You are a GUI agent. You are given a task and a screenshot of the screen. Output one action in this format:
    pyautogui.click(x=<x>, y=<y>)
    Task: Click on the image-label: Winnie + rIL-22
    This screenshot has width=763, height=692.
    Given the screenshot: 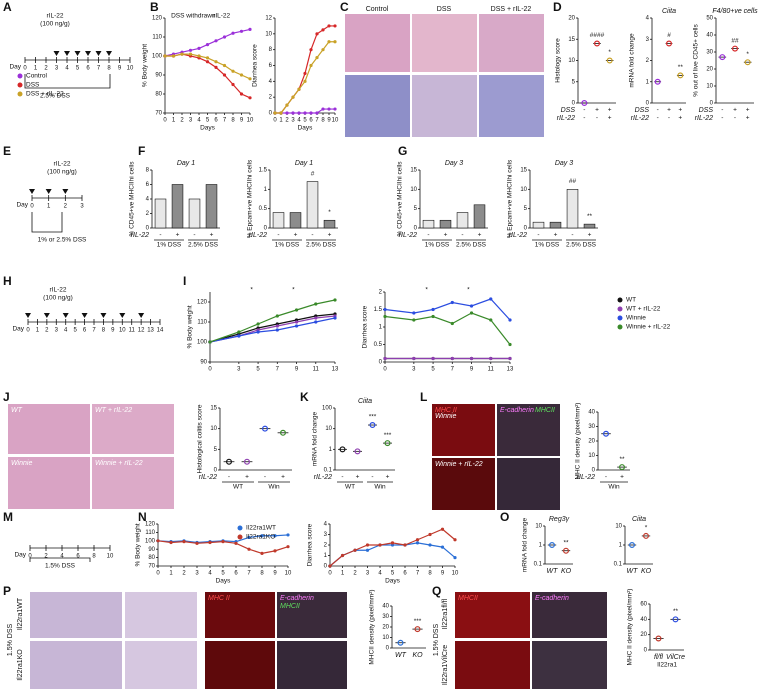 What is the action you would take?
    pyautogui.click(x=459, y=464)
    